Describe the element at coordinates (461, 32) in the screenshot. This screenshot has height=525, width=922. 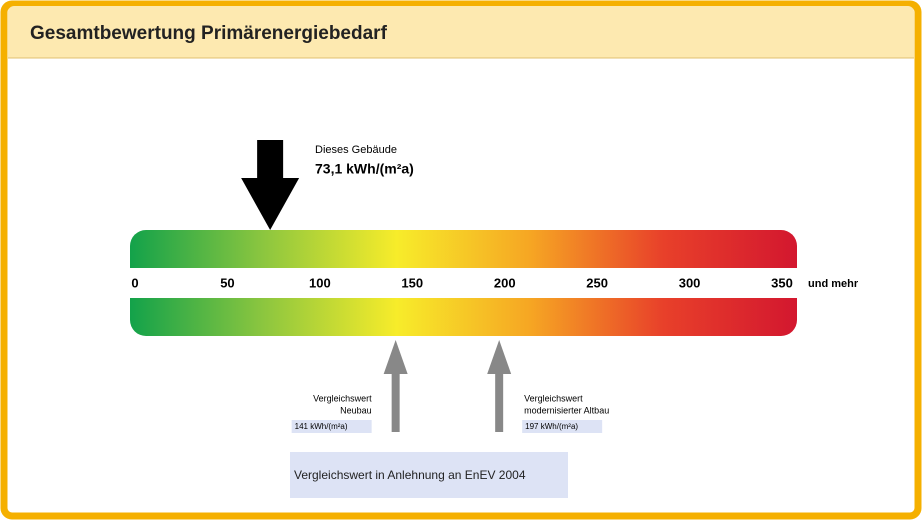
I see `header-band` at that location.